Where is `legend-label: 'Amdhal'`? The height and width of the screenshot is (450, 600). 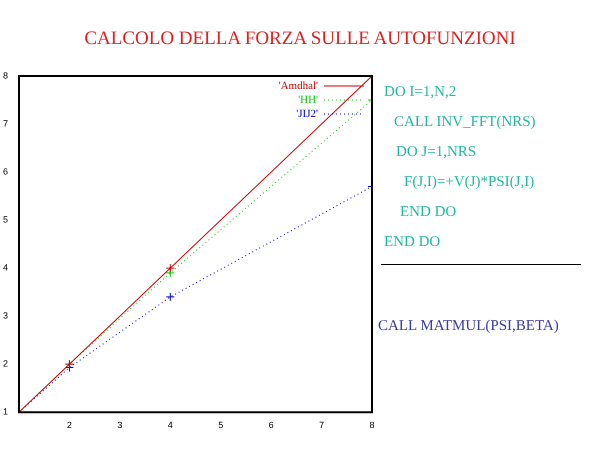
legend-label: 'Amdhal' is located at coordinates (298, 86).